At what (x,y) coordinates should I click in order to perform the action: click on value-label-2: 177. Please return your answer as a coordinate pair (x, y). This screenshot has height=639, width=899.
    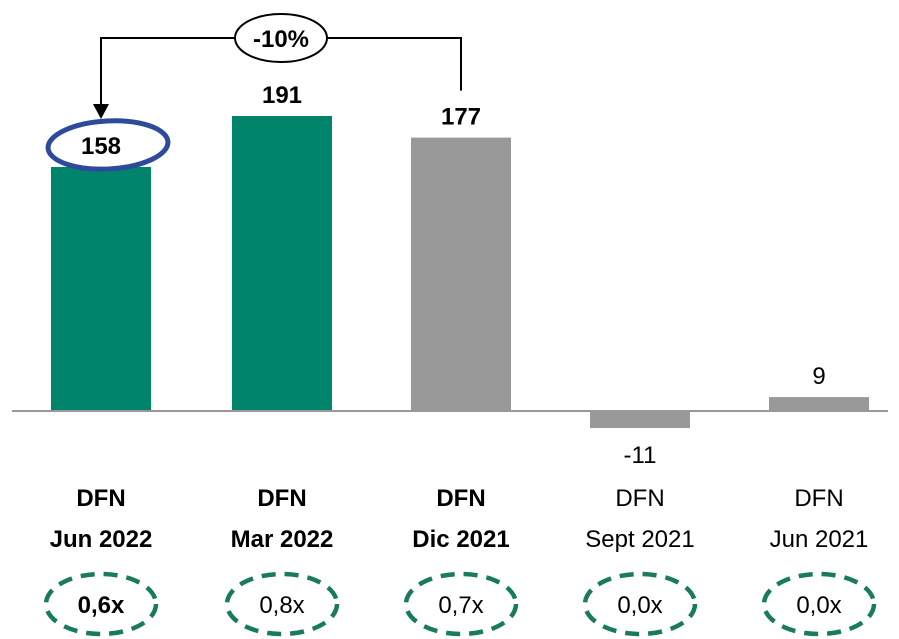
    Looking at the image, I should click on (461, 117).